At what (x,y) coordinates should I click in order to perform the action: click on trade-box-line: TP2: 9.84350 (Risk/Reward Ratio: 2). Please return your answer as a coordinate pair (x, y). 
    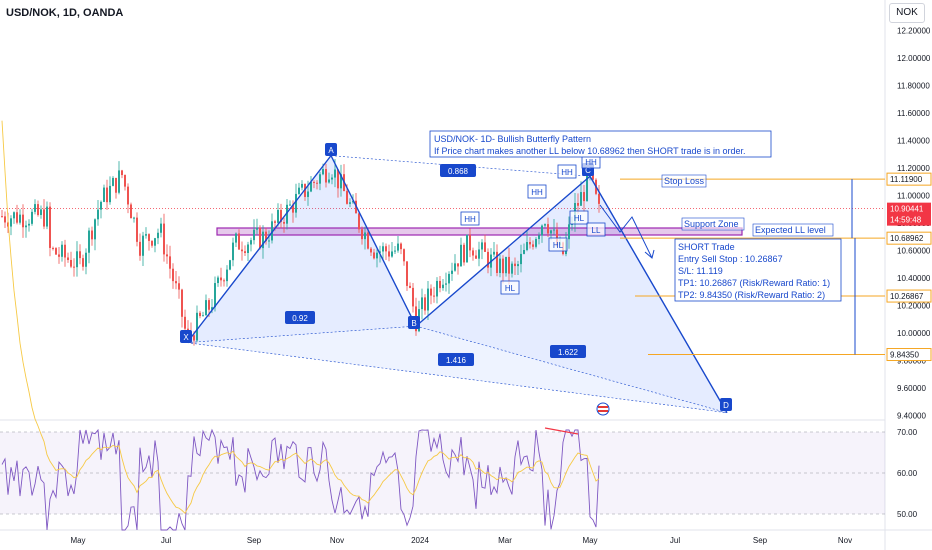
    Looking at the image, I should click on (751, 295).